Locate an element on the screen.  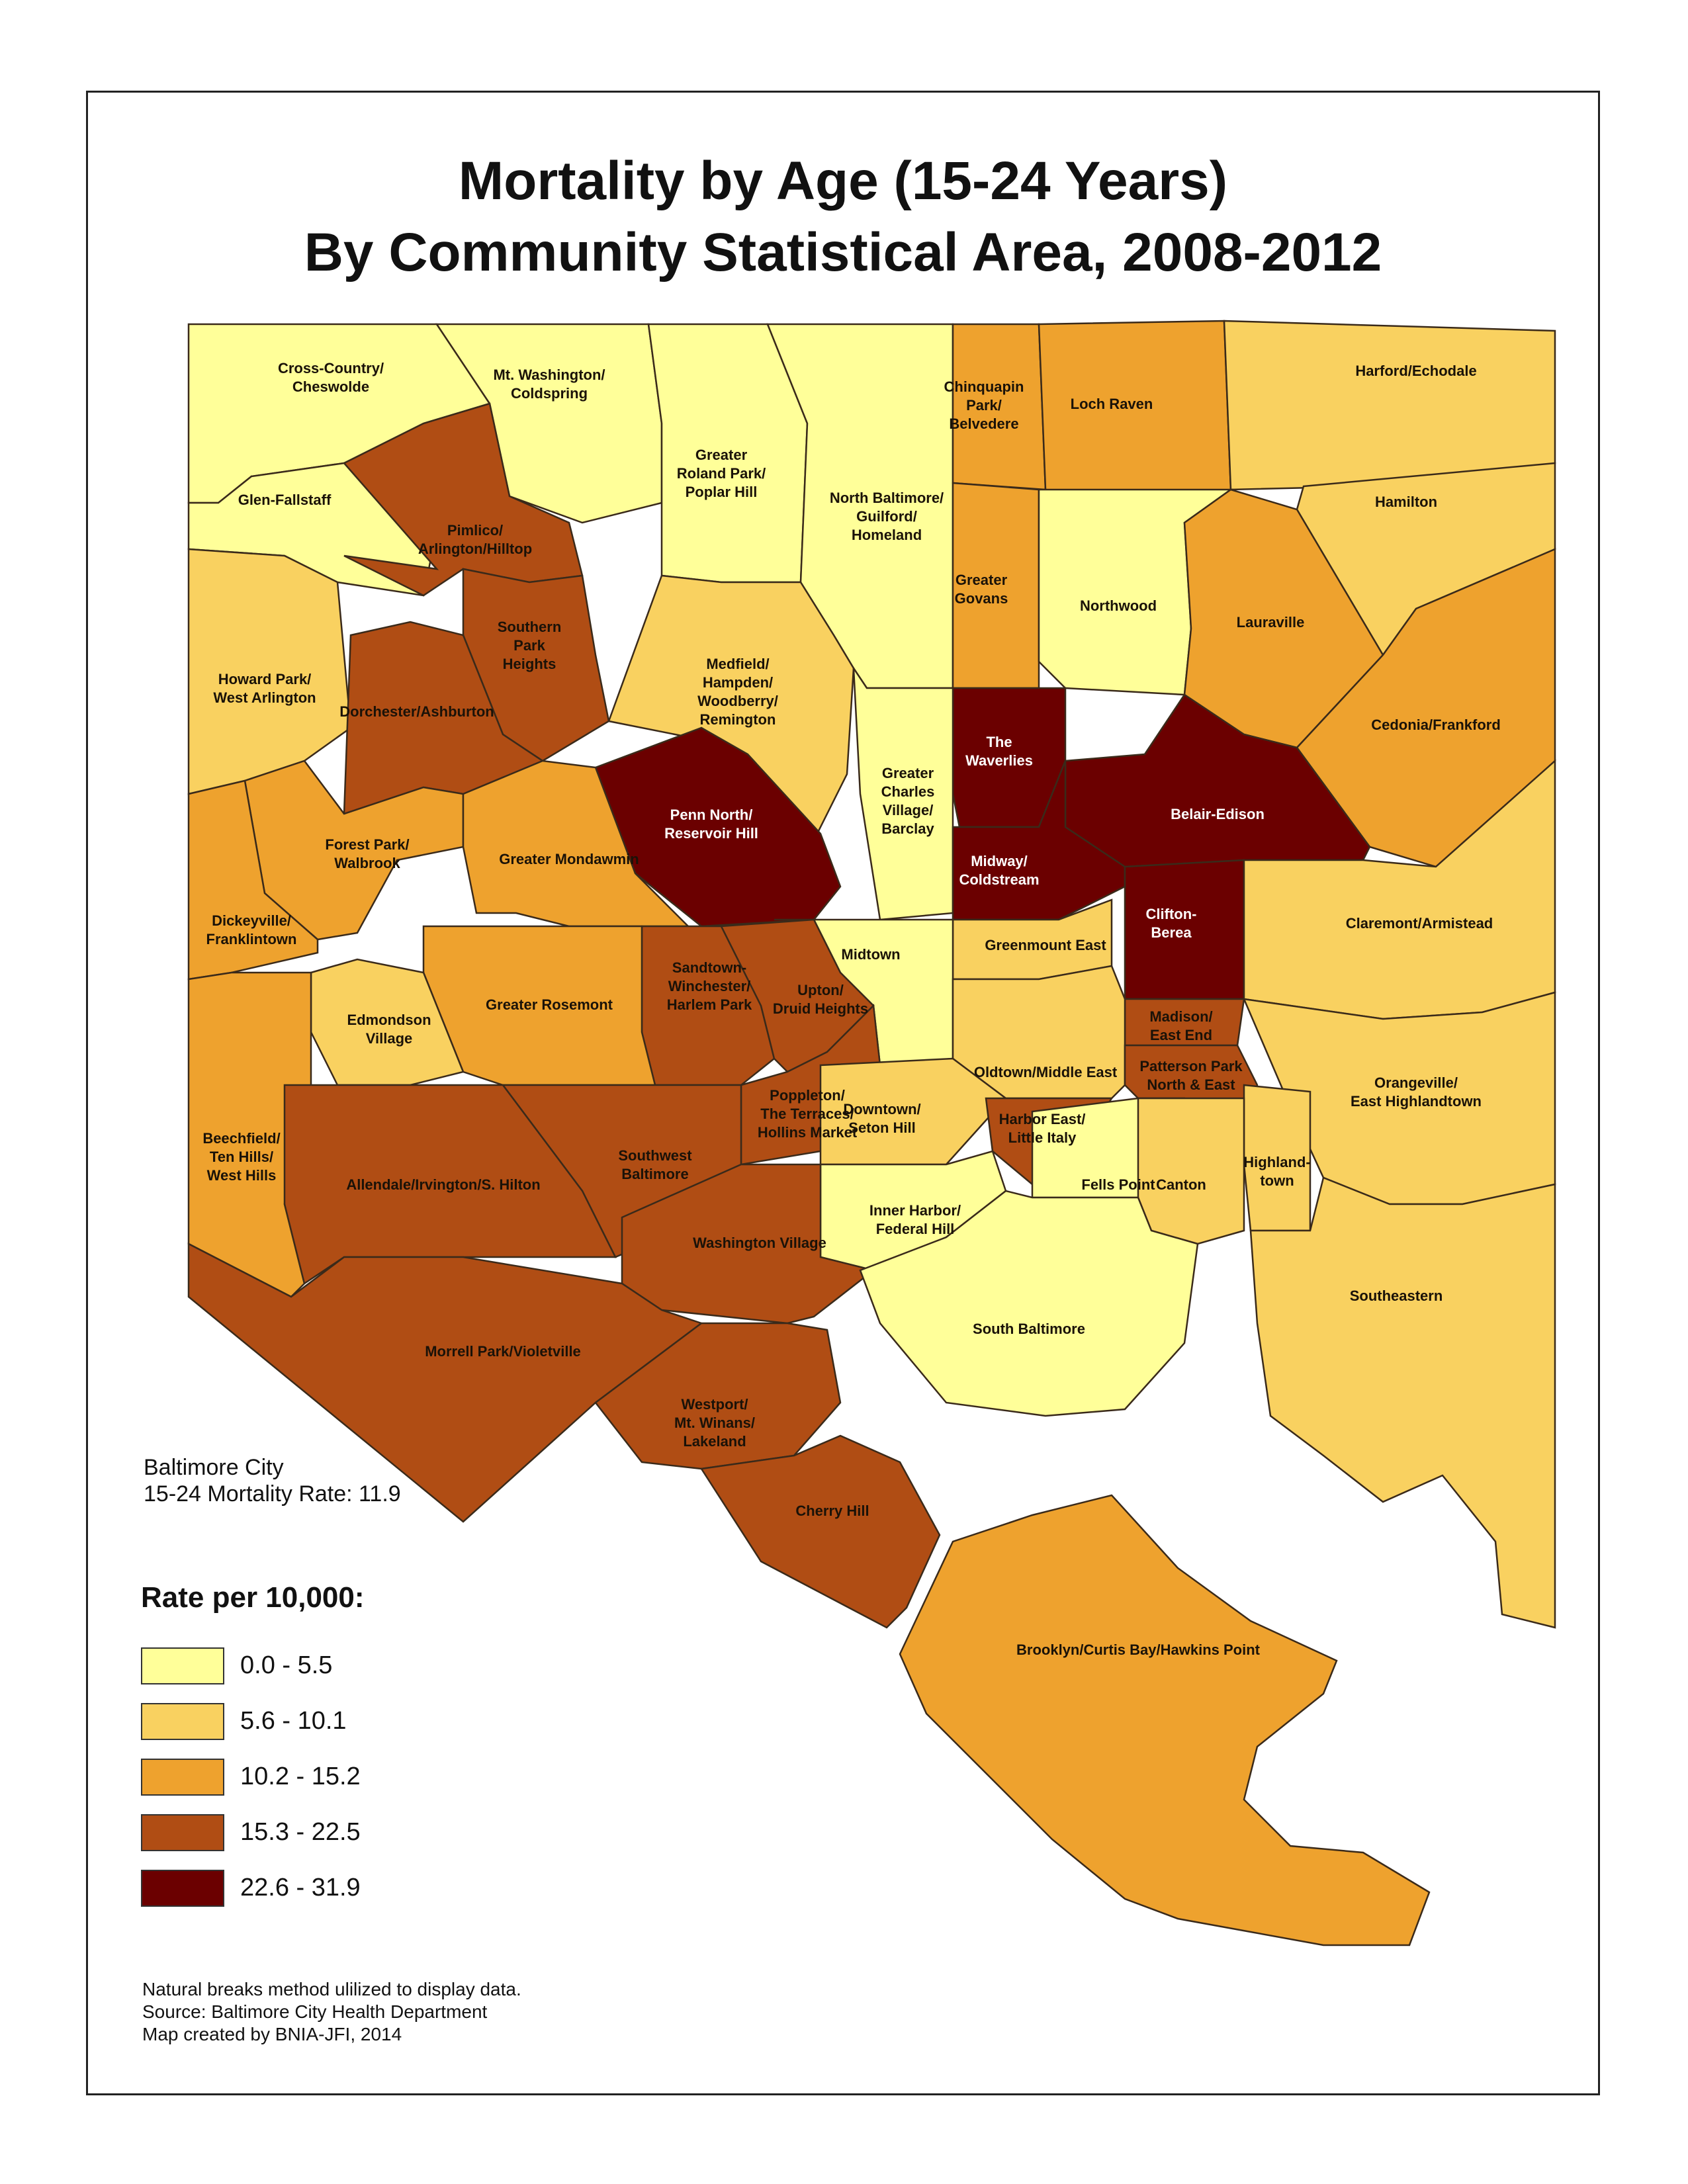
area-label-dorchester-ashburton: Dorchester/Ashburton is located at coordinates (416, 711).